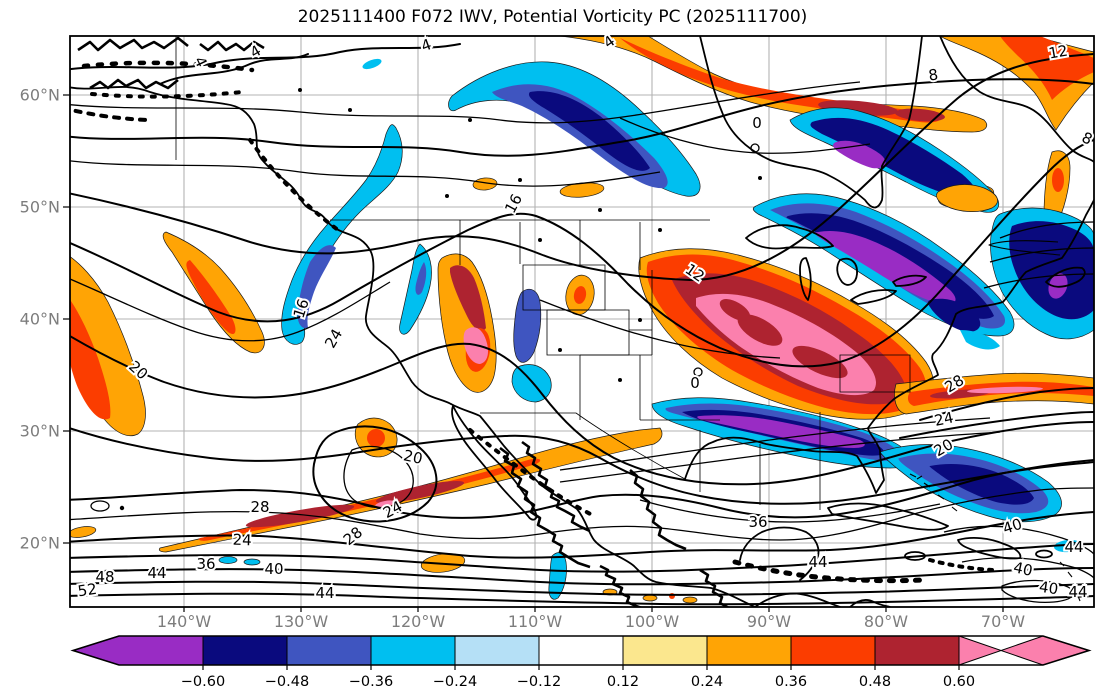 The image size is (1105, 698). I want to click on colorbar-tick-label: −0.48, so click(287, 682).